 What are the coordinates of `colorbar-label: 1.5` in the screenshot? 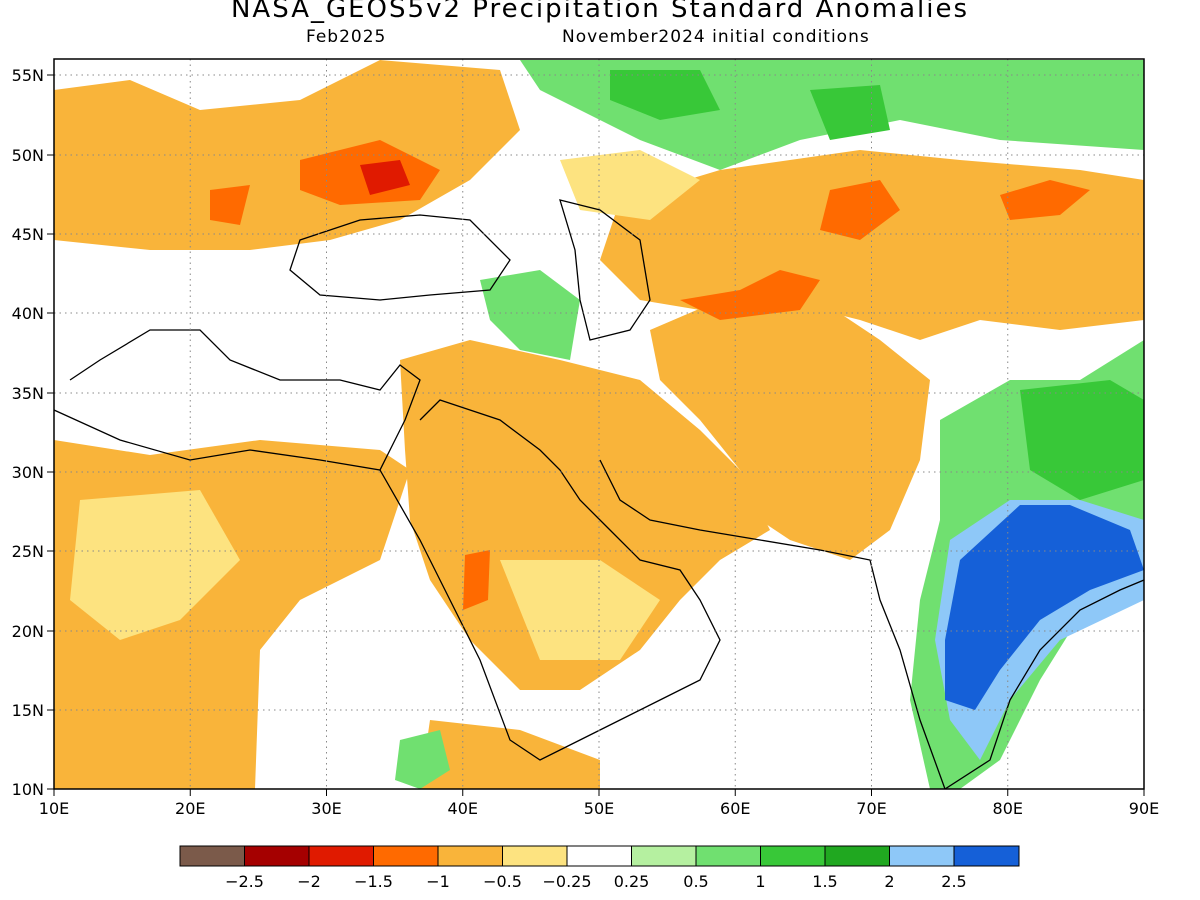 It's located at (824, 881).